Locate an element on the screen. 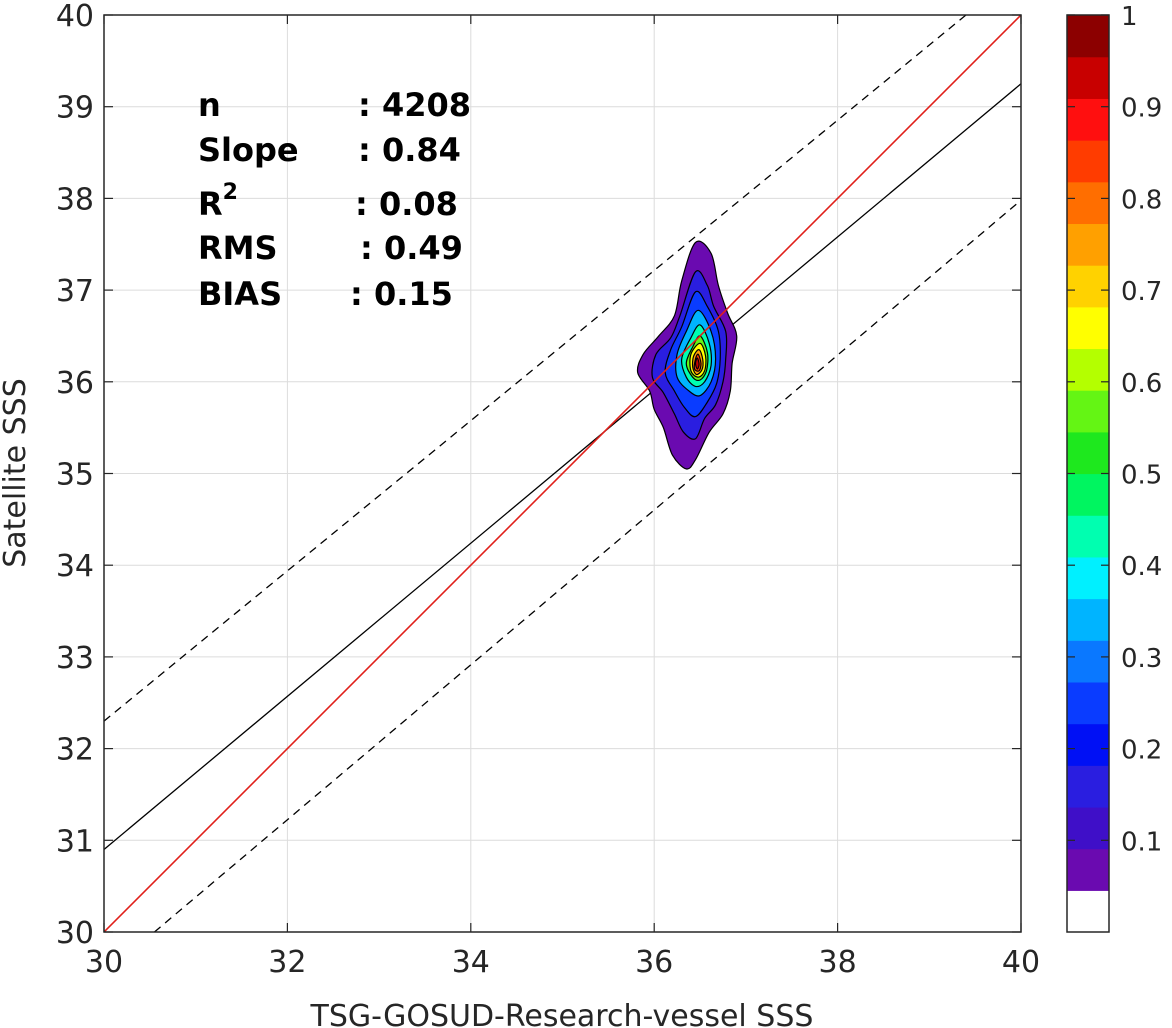 Image resolution: width=1172 pixels, height=1028 pixels. y-tick-label: 31 is located at coordinates (75, 841).